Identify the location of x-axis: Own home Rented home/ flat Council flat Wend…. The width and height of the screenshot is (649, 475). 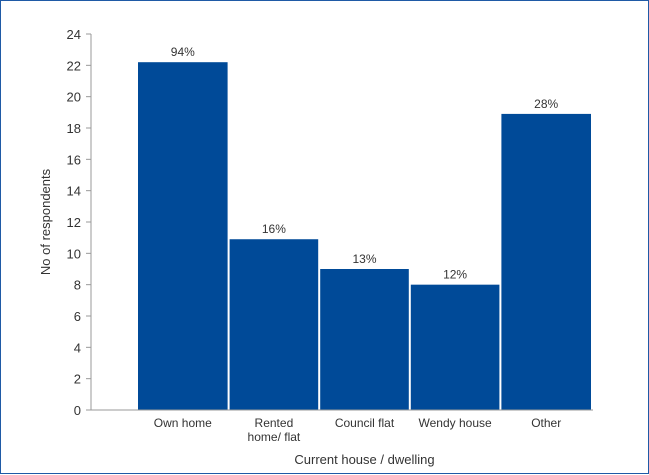
(342, 426).